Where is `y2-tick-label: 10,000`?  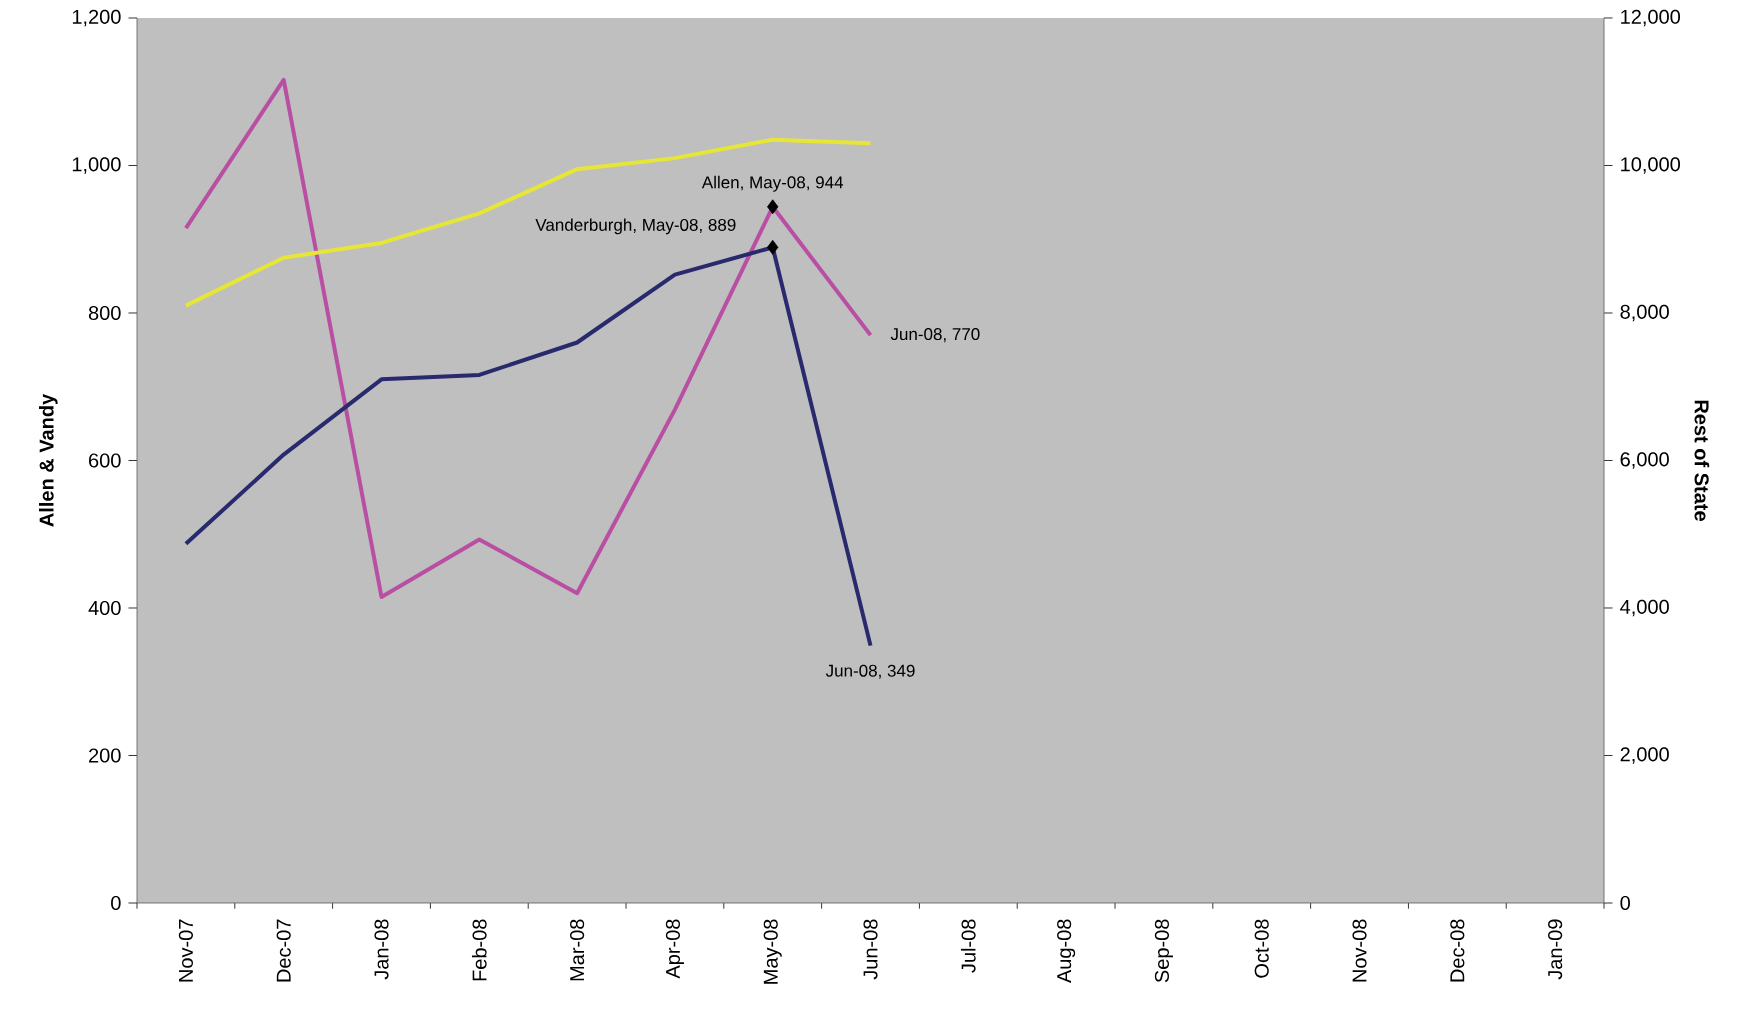 y2-tick-label: 10,000 is located at coordinates (1651, 165).